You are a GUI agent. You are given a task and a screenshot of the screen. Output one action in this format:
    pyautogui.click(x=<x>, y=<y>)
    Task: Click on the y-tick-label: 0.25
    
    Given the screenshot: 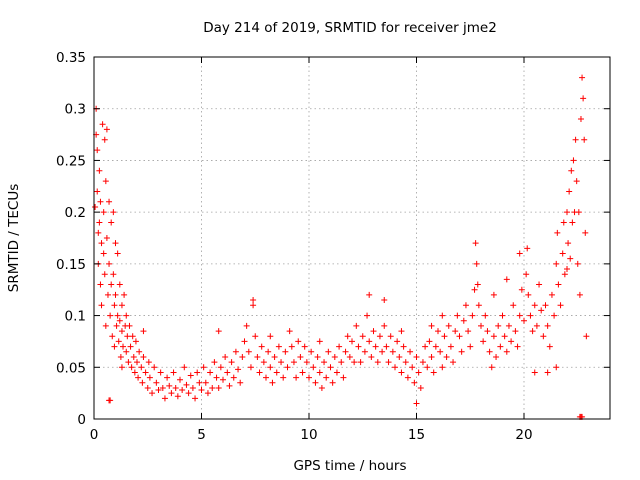 What is the action you would take?
    pyautogui.click(x=71, y=161)
    